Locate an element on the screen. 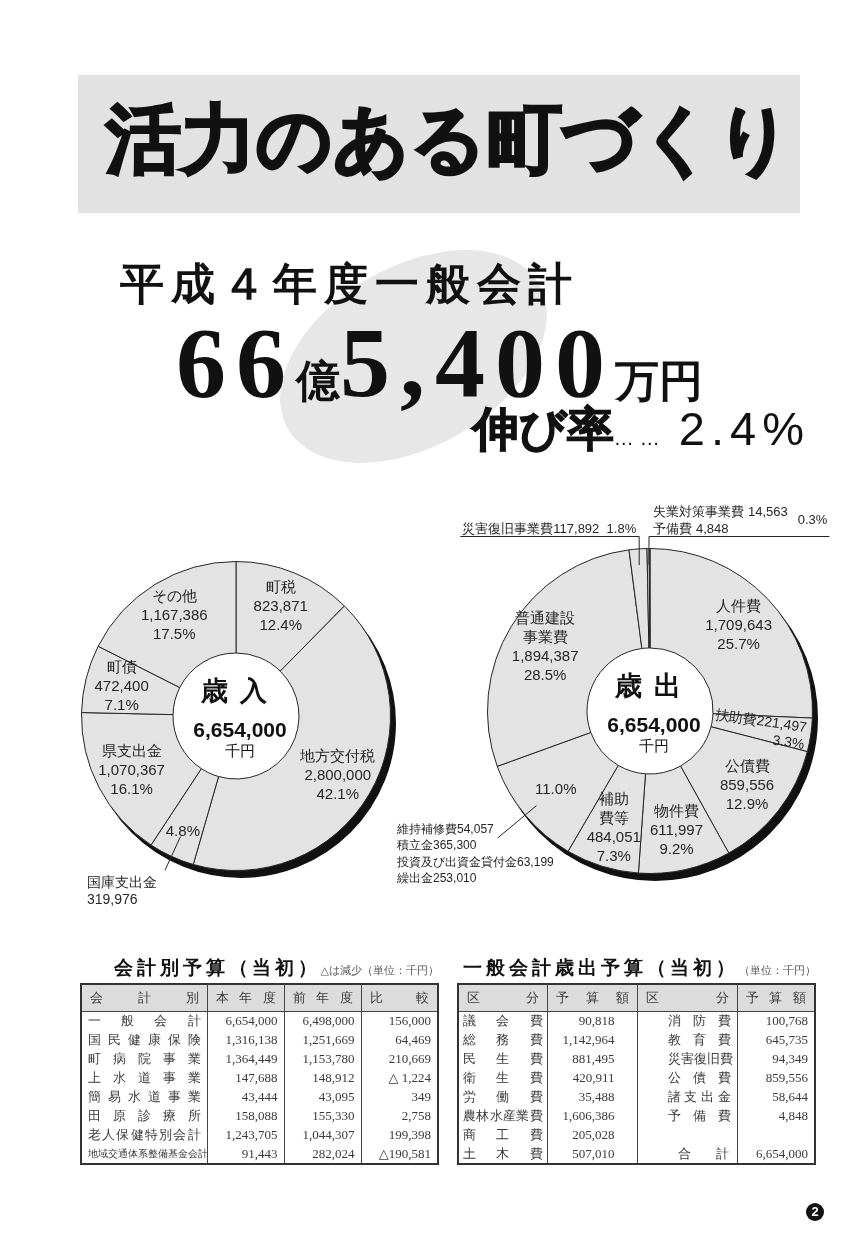 Image resolution: width=862 pixels, height=1236 pixels. category-label: 農林水産業費 is located at coordinates (502, 1116).